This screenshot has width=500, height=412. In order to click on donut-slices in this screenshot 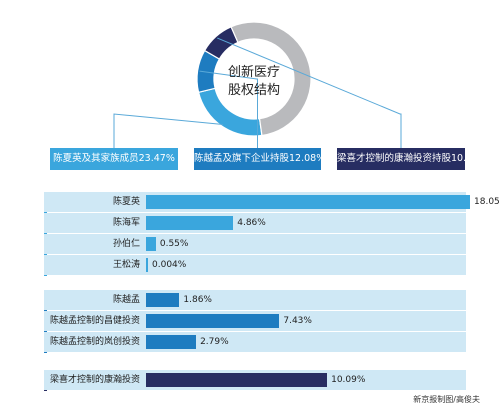, I will do `click(254, 79)`.